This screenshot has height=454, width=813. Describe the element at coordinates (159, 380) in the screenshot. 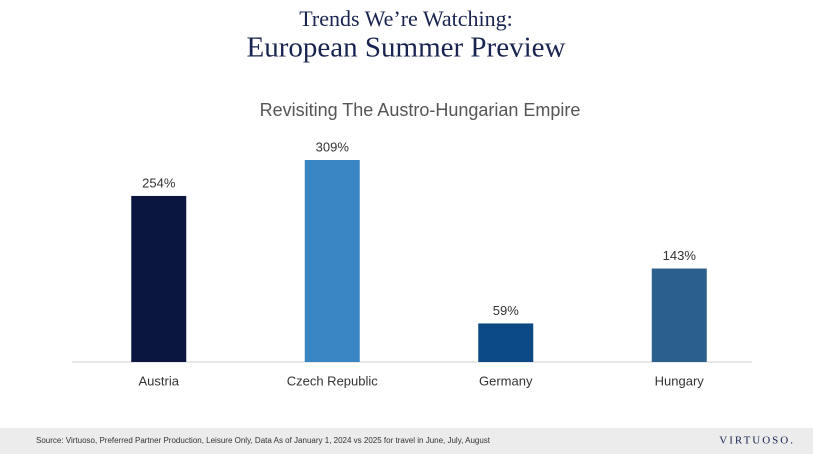

I see `x-tick-label: Austria` at that location.